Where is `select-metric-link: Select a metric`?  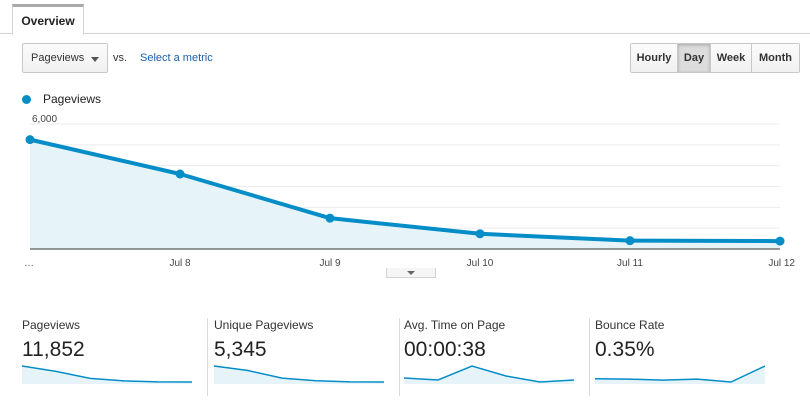 select-metric-link: Select a metric is located at coordinates (176, 58).